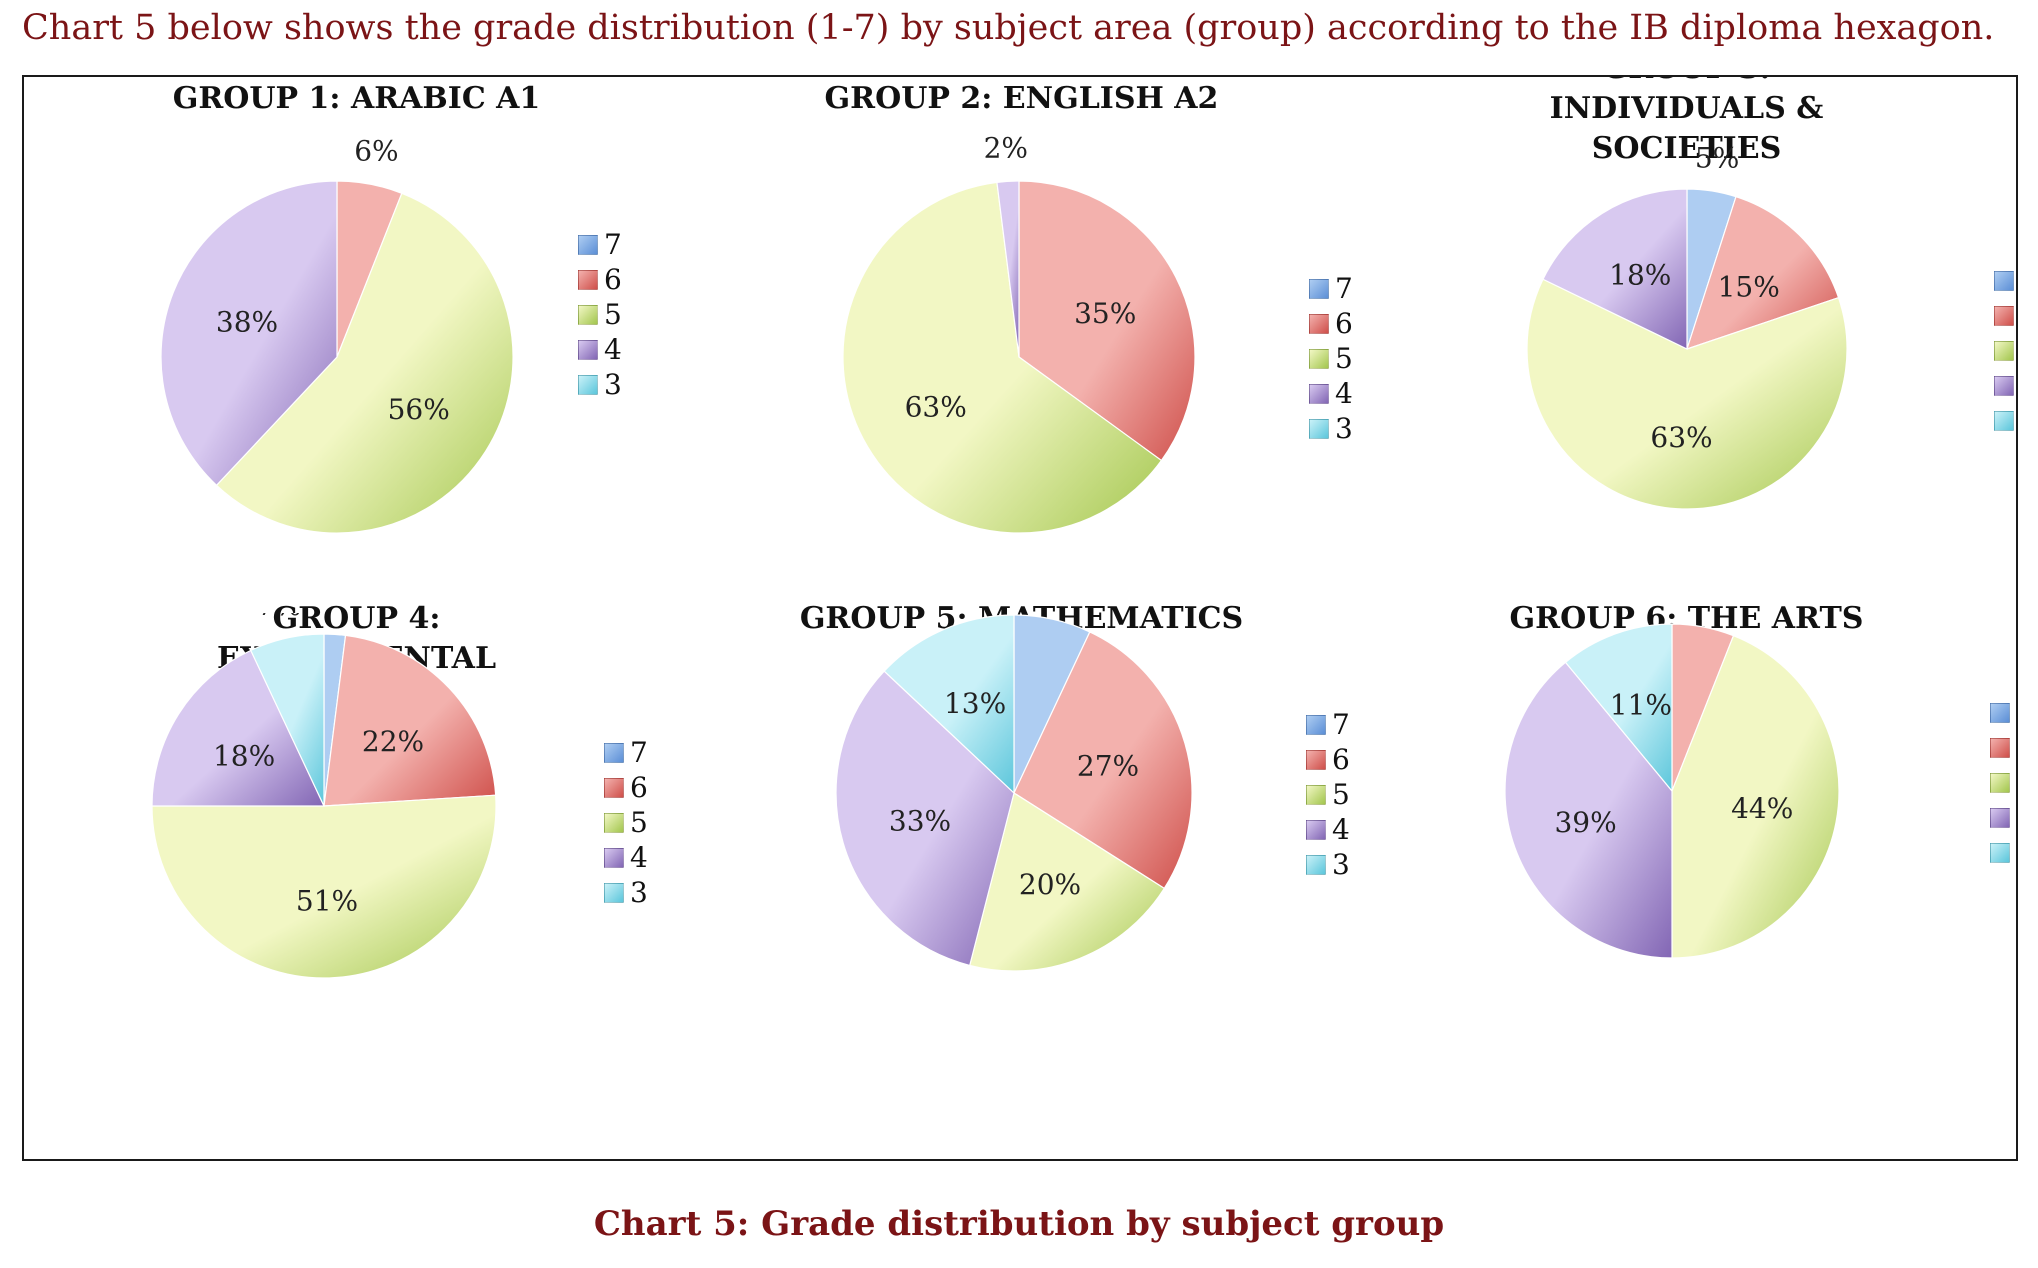  I want to click on pie-data-label: 7%, so click(279, 617).